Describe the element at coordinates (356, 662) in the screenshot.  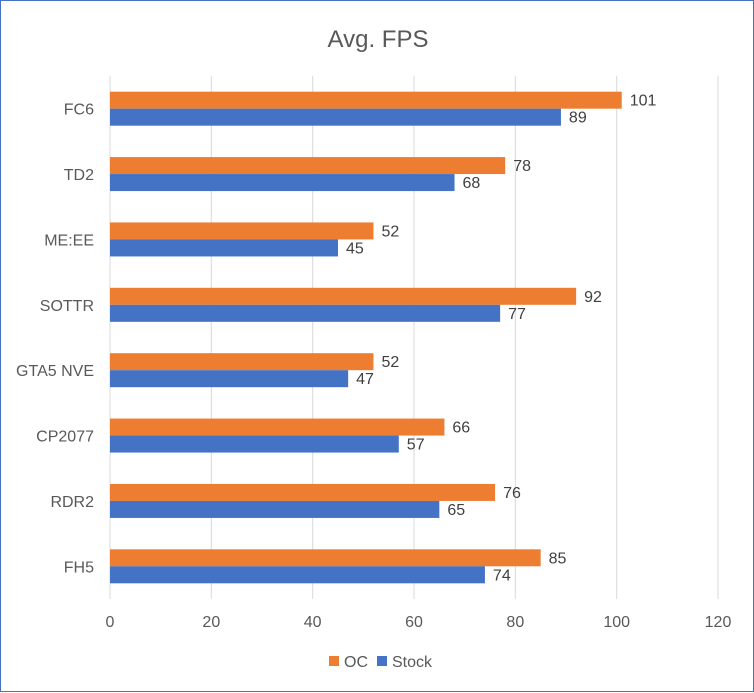
I see `legend-label-oc: OC` at that location.